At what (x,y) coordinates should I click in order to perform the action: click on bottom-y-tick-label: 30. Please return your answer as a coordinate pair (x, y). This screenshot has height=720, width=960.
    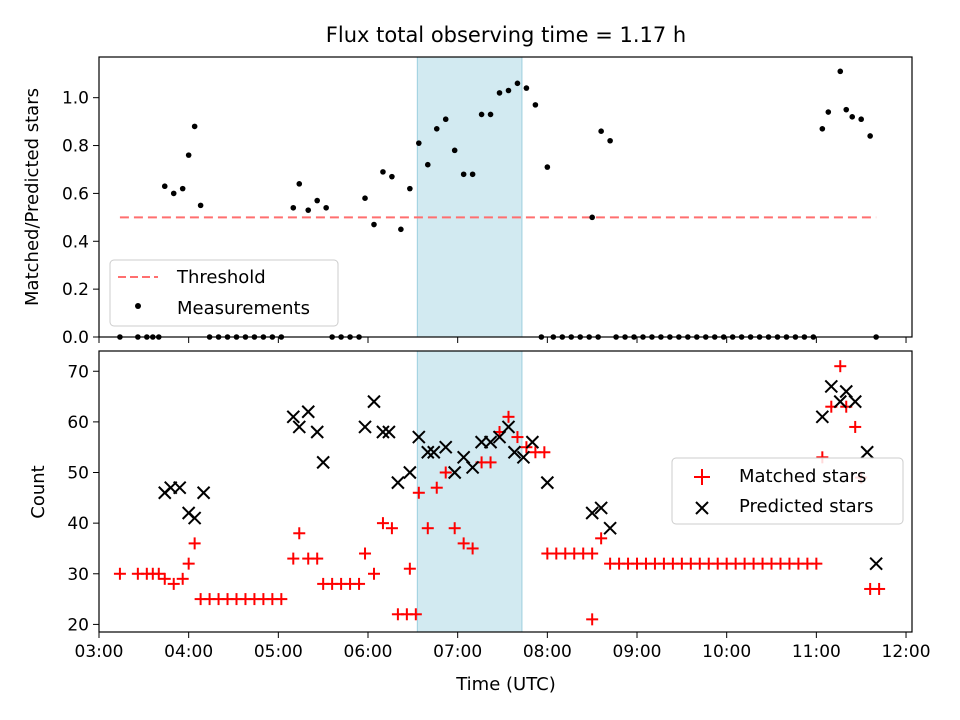
    Looking at the image, I should click on (78, 575).